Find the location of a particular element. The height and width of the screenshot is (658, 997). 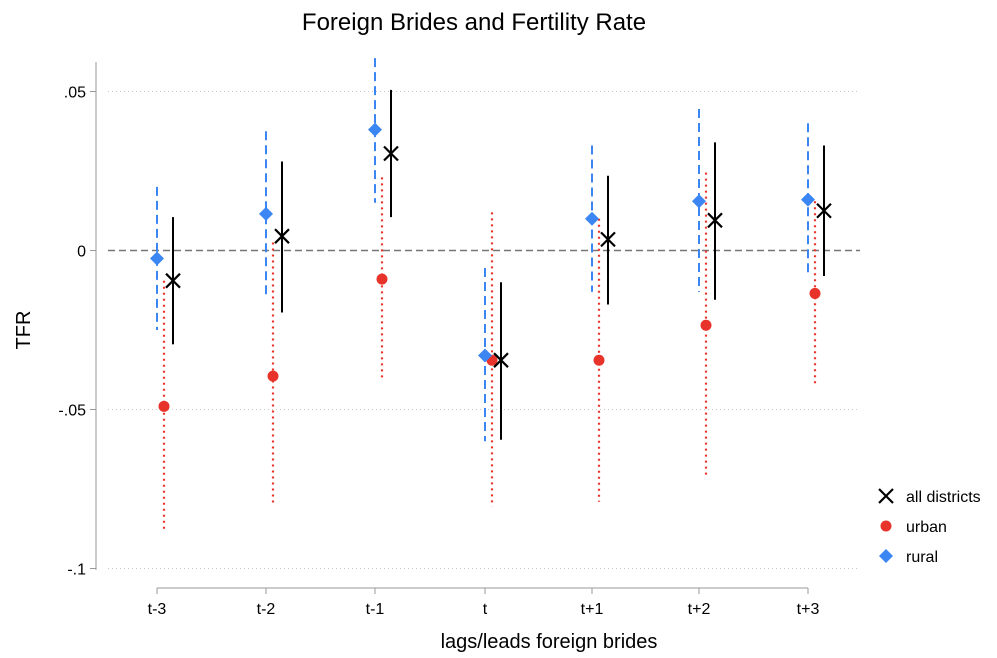

y-axis-label: TFR is located at coordinates (24, 330).